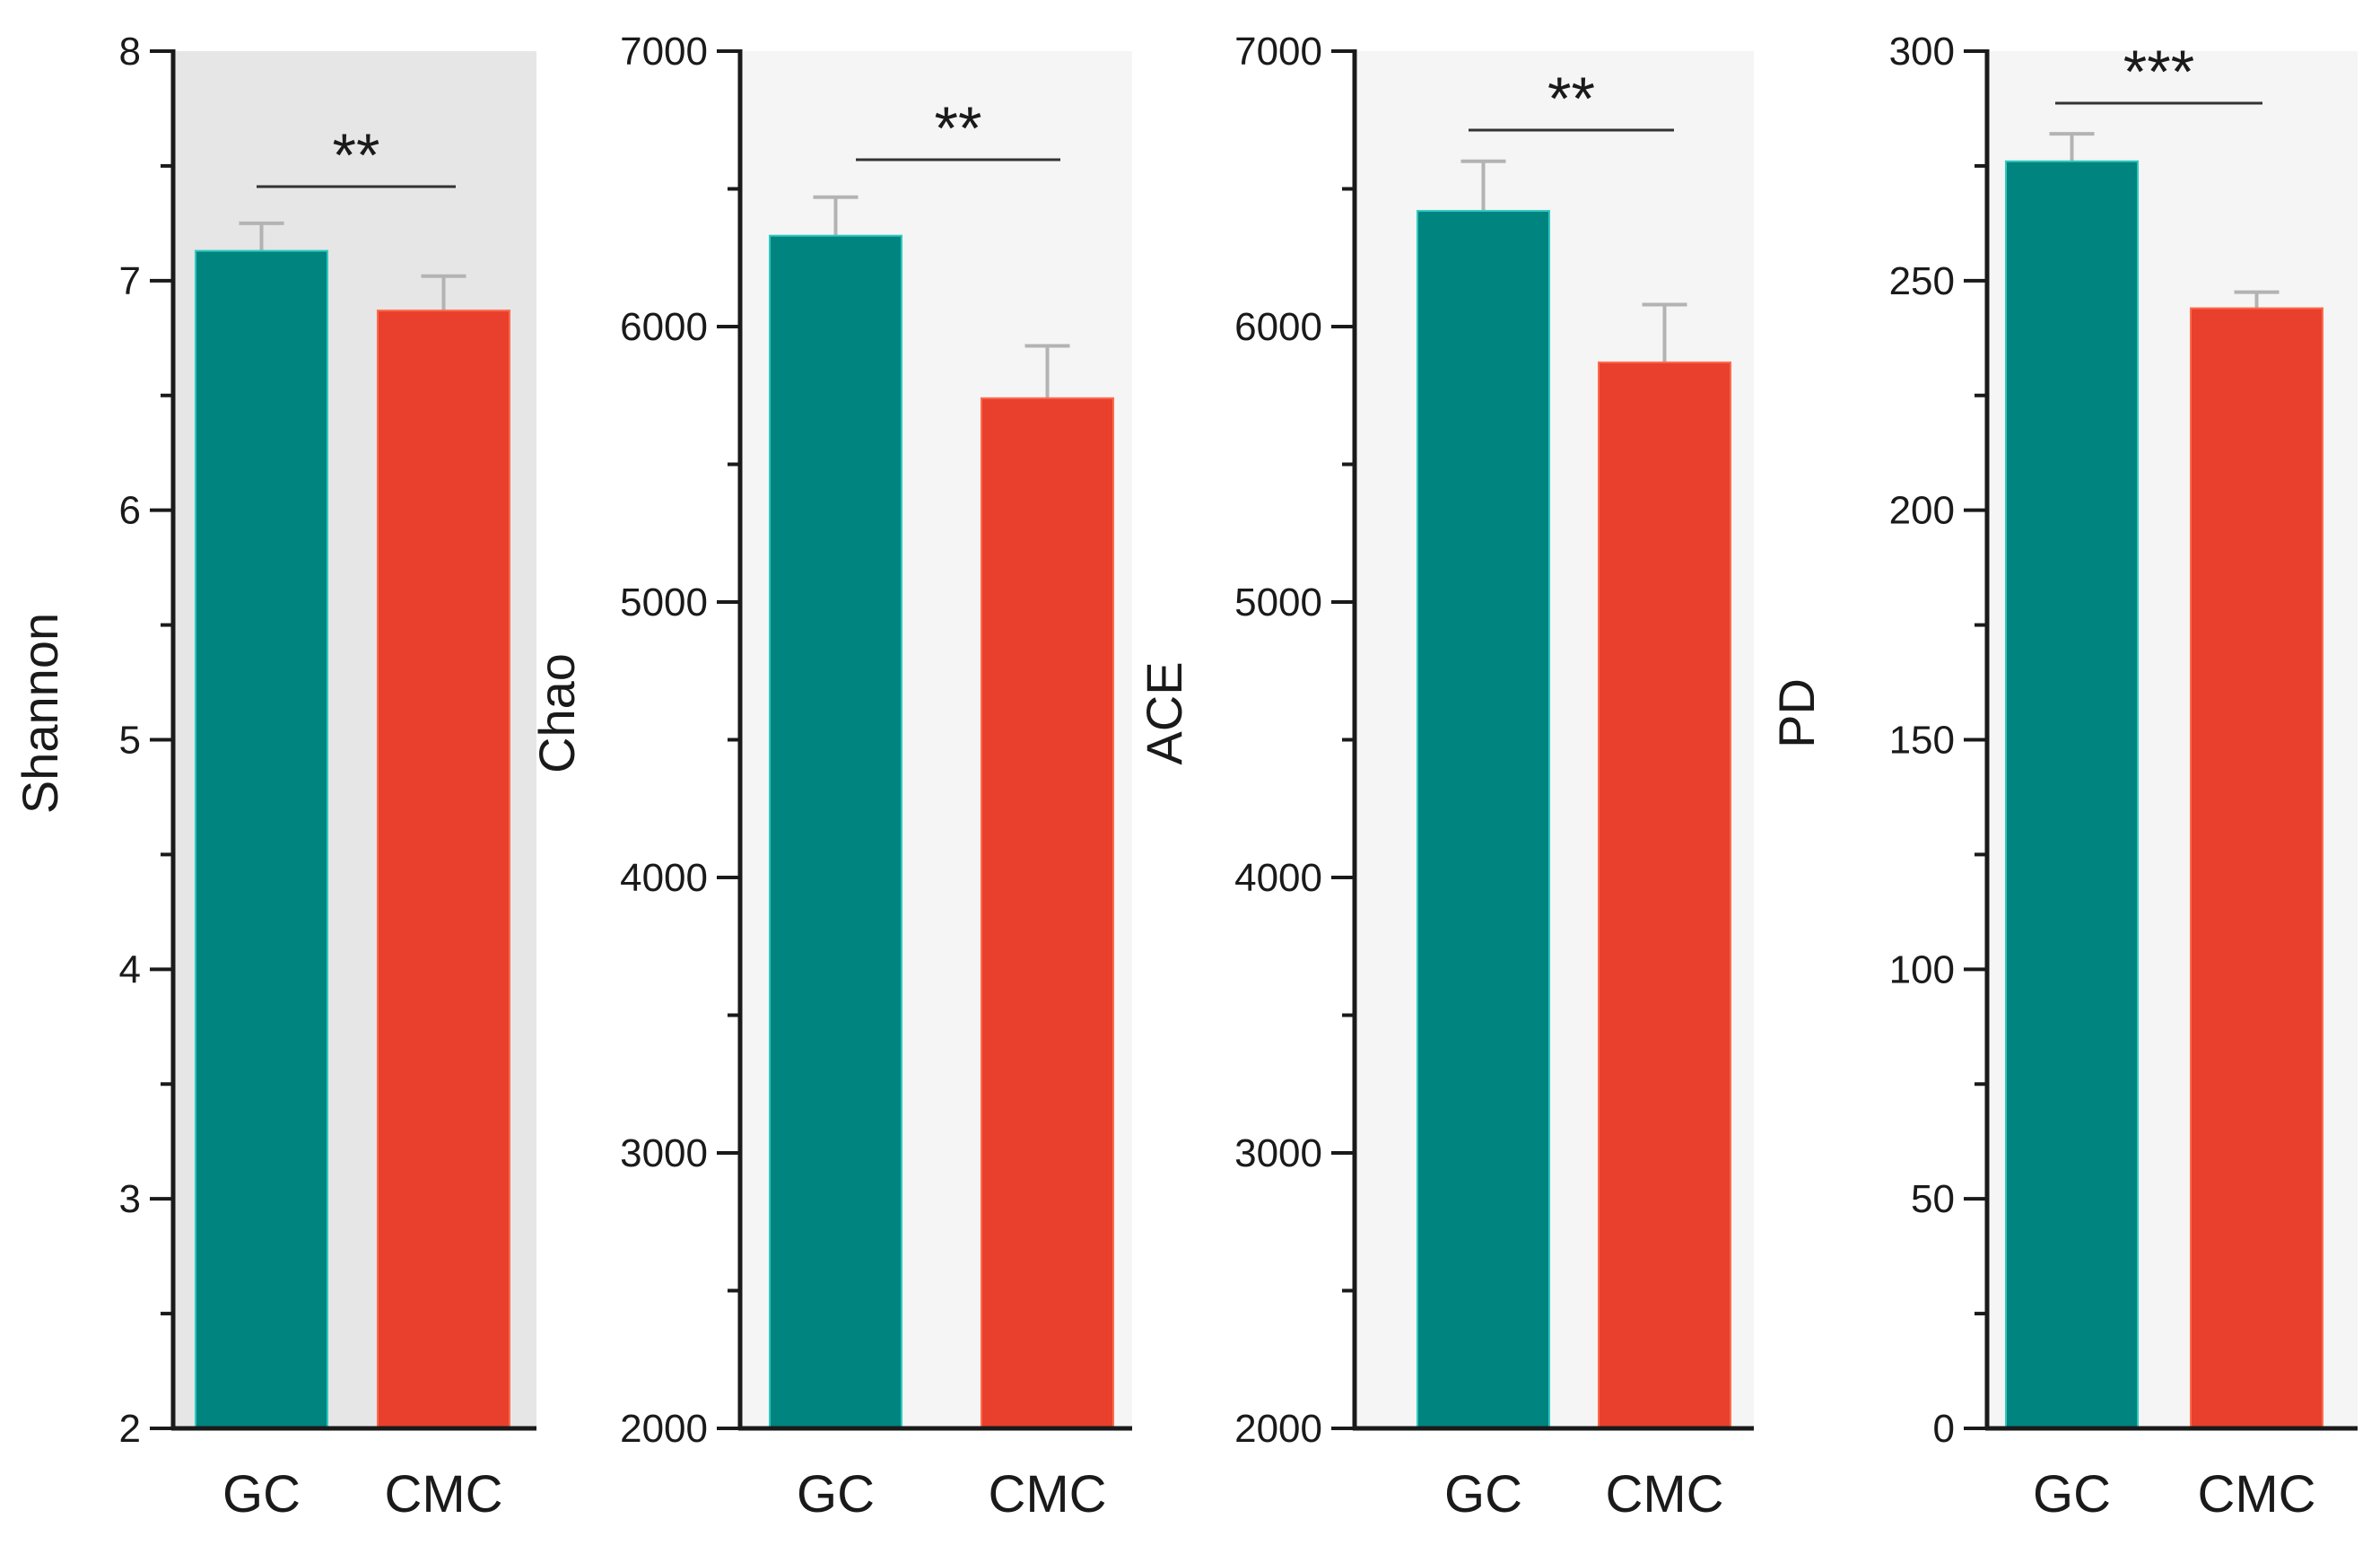  I want to click on y-axis-title: ACE, so click(1164, 712).